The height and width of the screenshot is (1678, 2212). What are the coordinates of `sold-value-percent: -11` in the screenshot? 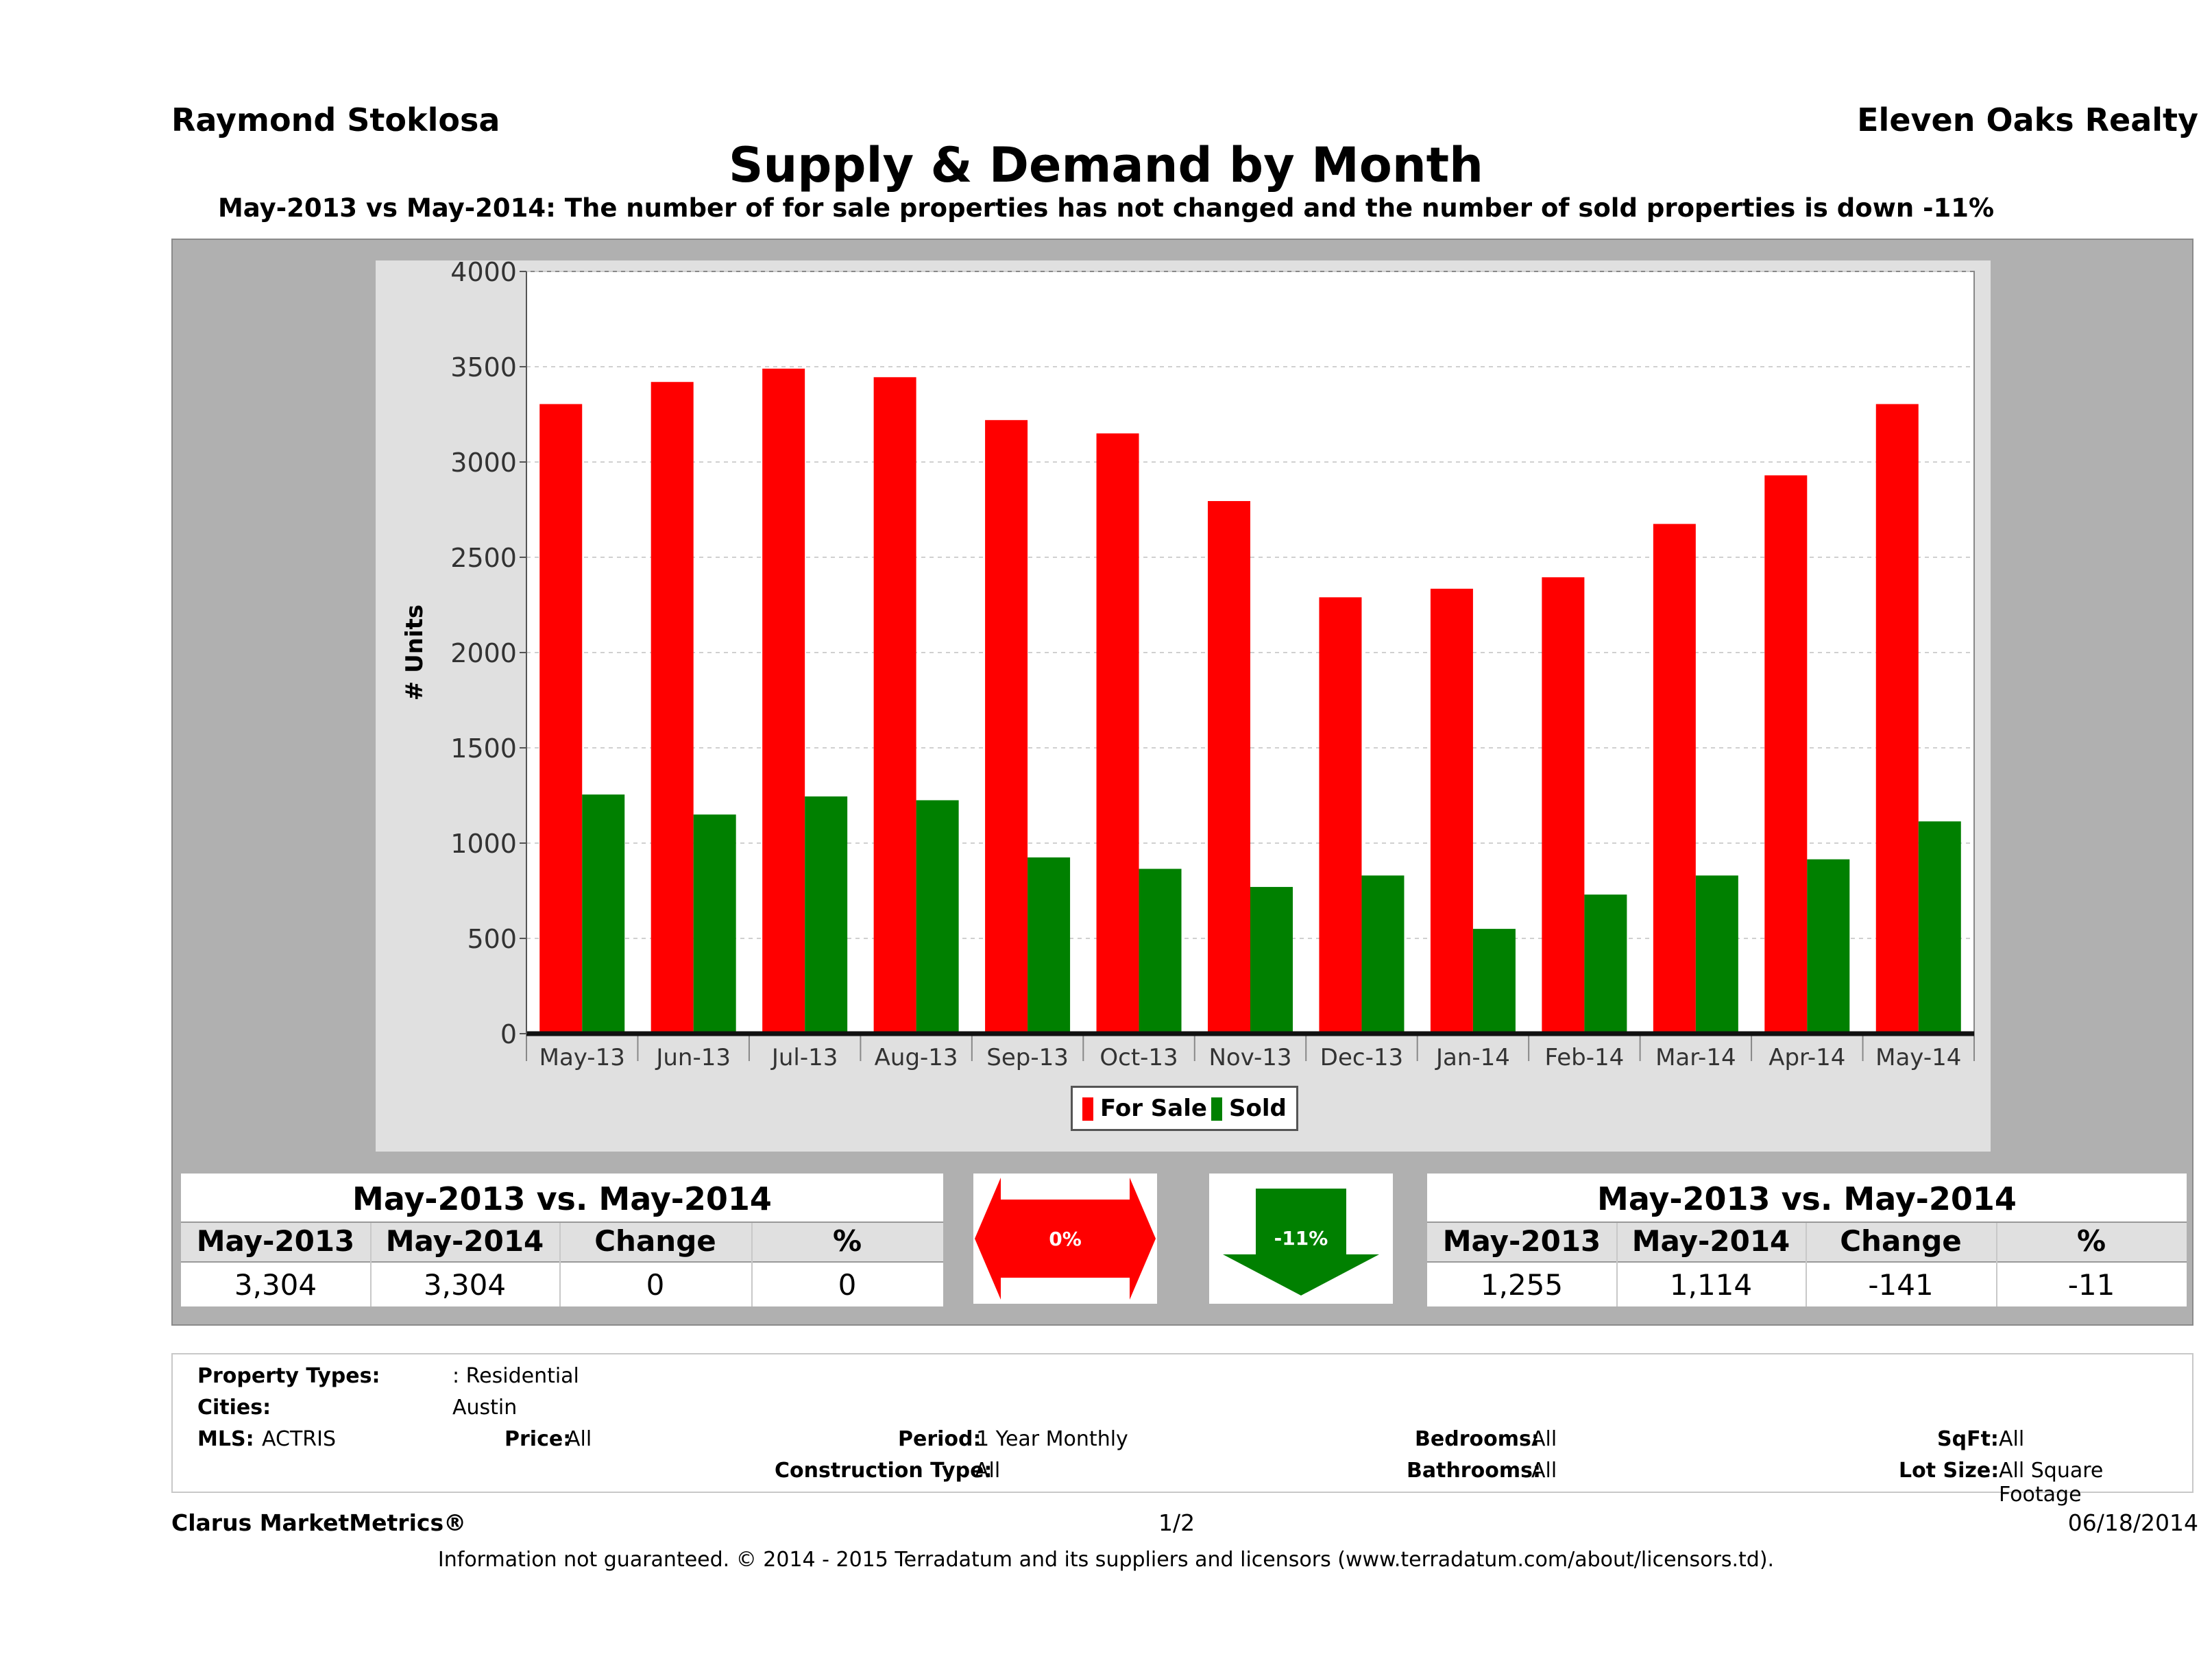 It's located at (2091, 1285).